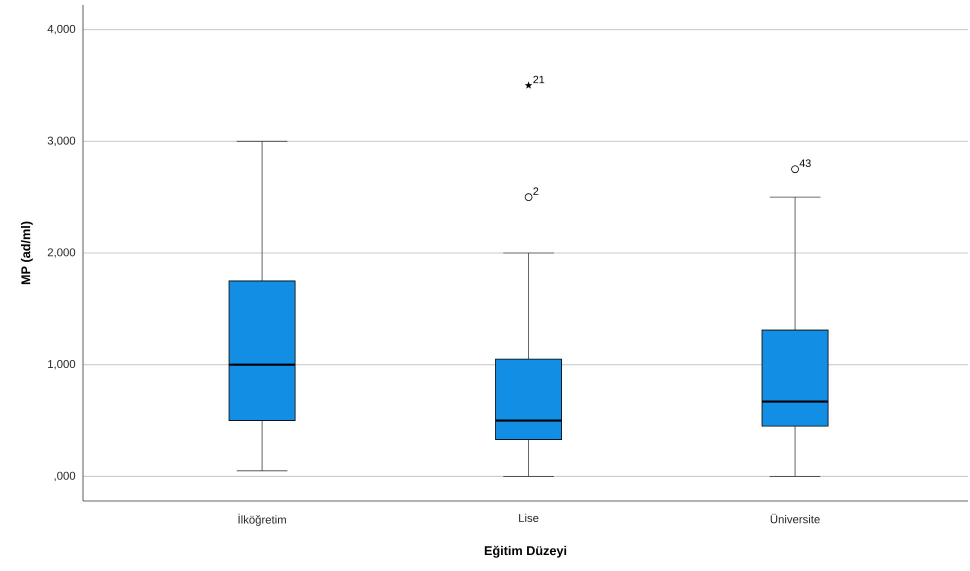 The height and width of the screenshot is (571, 970). Describe the element at coordinates (805, 163) in the screenshot. I see `annotation: 43` at that location.